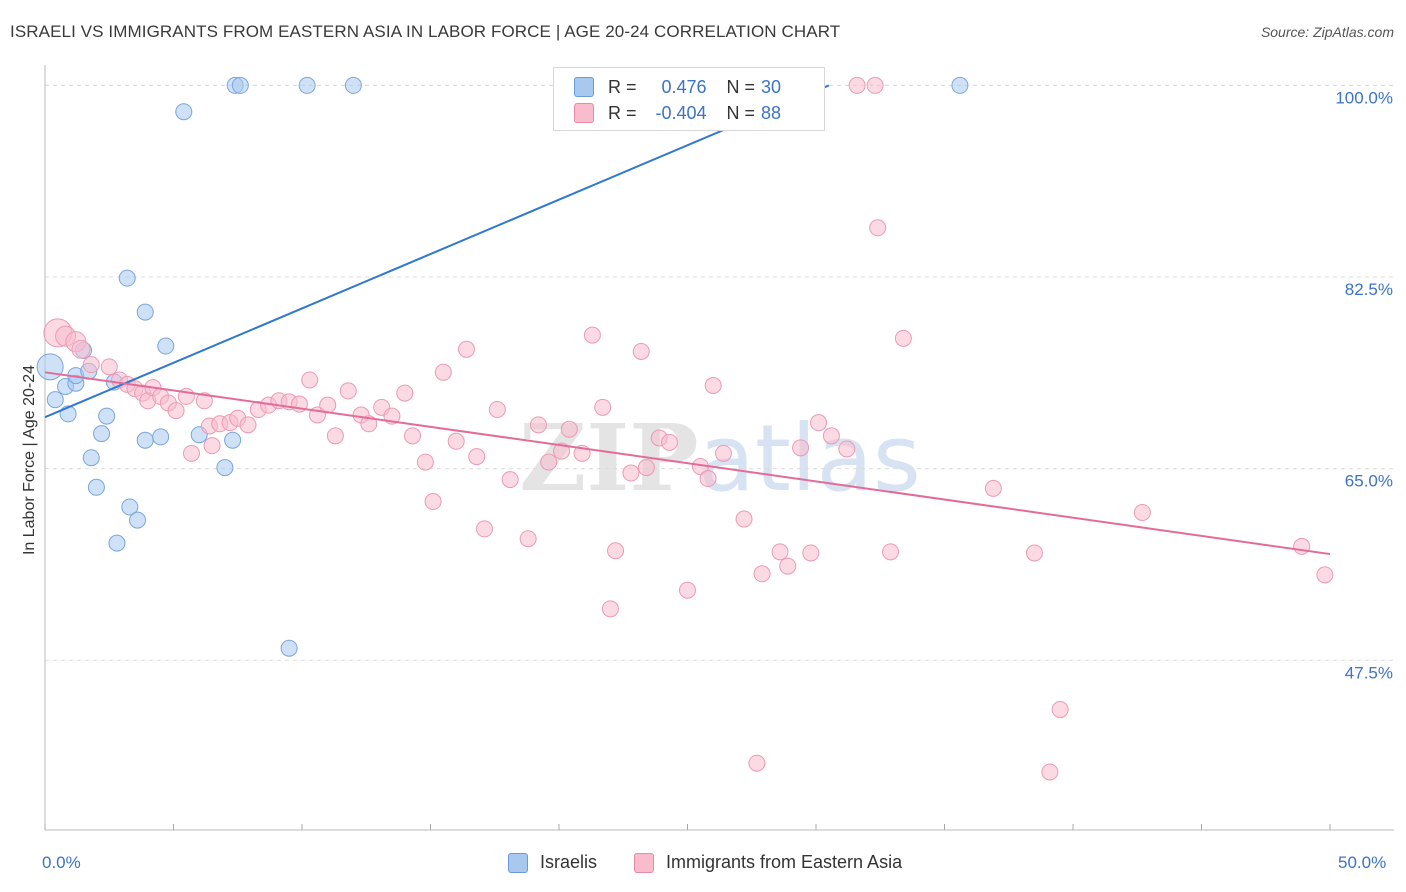 This screenshot has width=1406, height=892. I want to click on y-tick-label: 82.5%, so click(1369, 289).